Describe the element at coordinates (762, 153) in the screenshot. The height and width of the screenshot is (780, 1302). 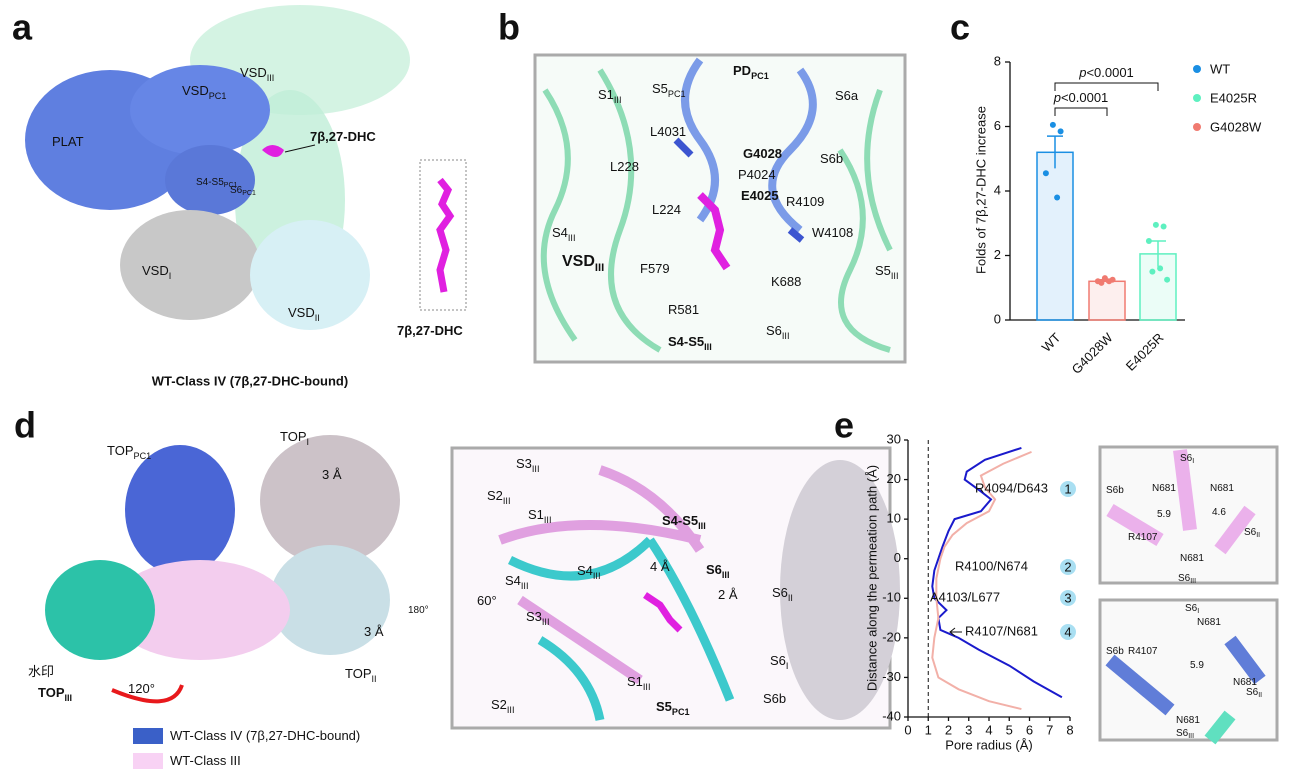
I see `label-text: G4028` at that location.